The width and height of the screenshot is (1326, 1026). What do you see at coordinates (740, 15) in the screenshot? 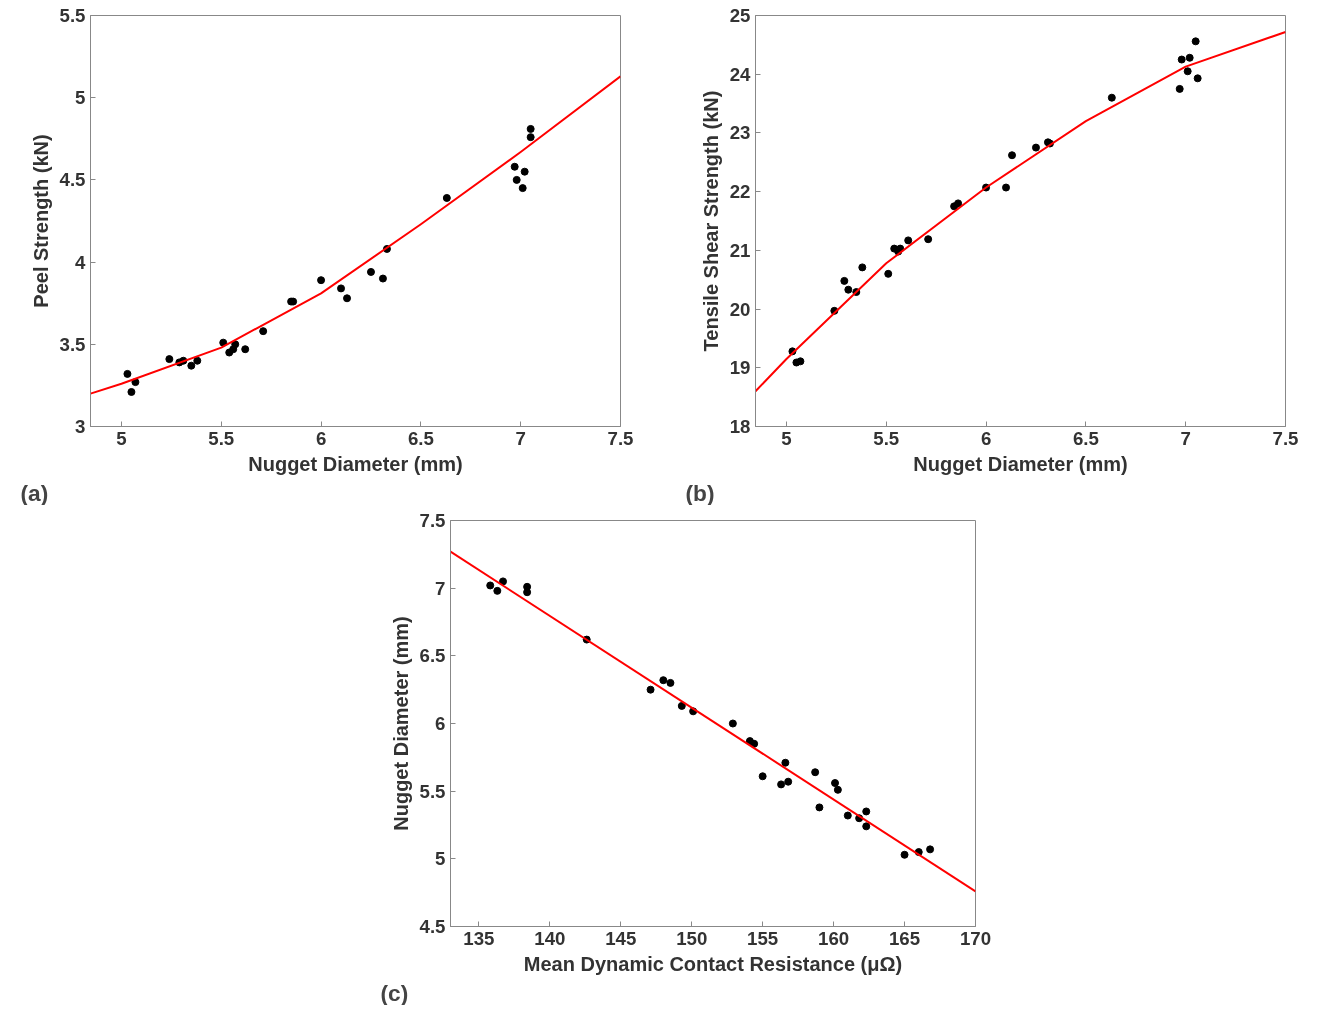
I see `y-tick-label: 25` at bounding box center [740, 15].